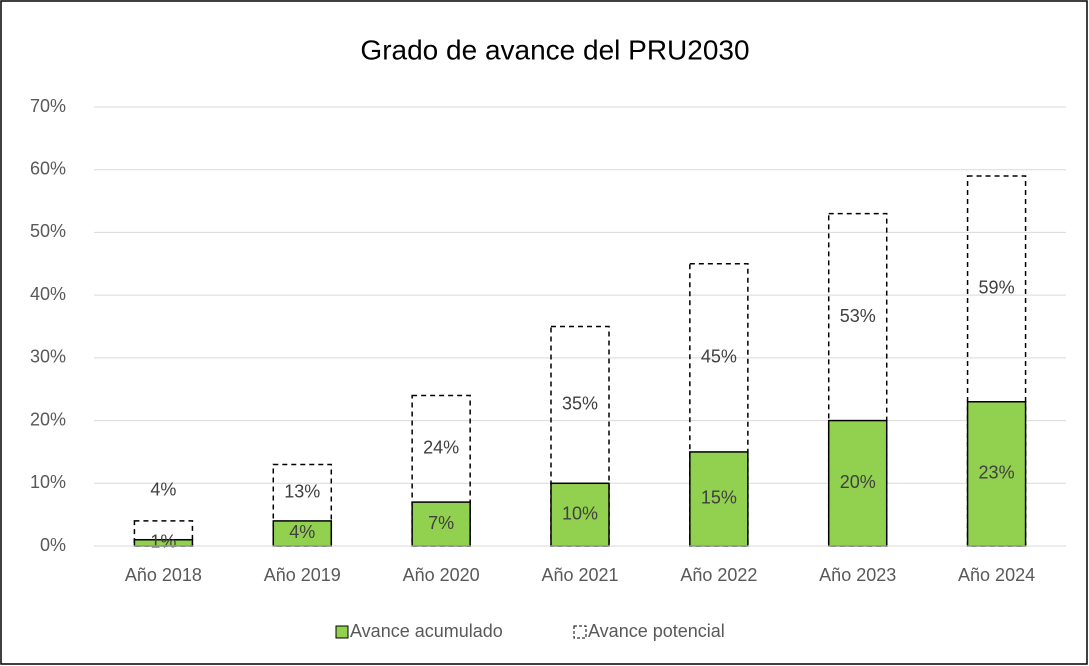 Image resolution: width=1089 pixels, height=666 pixels. Describe the element at coordinates (48, 419) in the screenshot. I see `y-tick-label: 20%` at that location.